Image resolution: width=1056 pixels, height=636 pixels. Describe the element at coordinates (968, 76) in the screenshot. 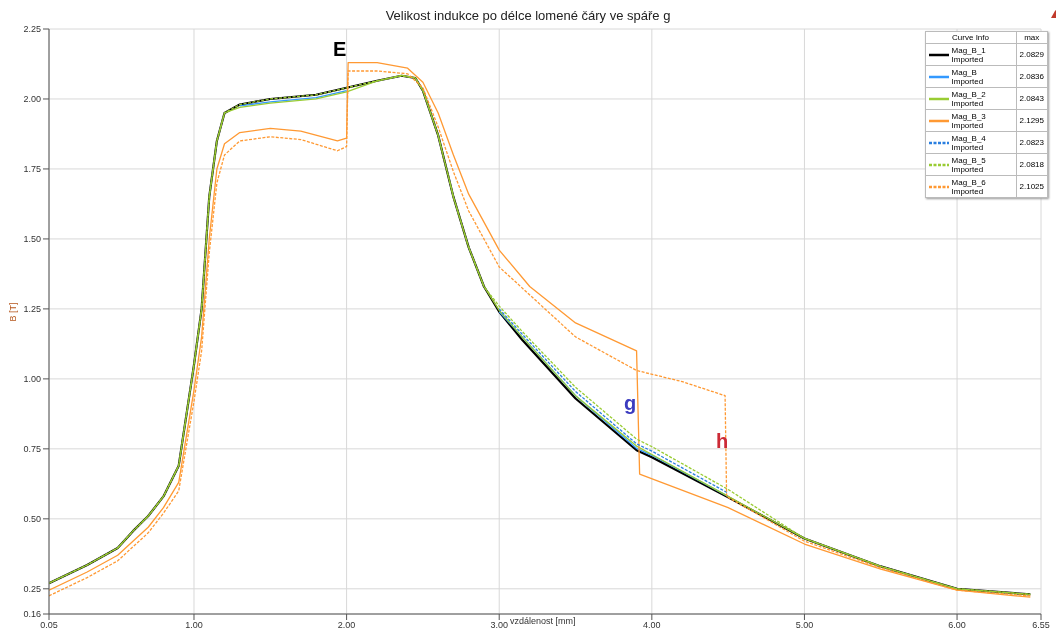

I see `legend-label: Mag_B Imported` at that location.